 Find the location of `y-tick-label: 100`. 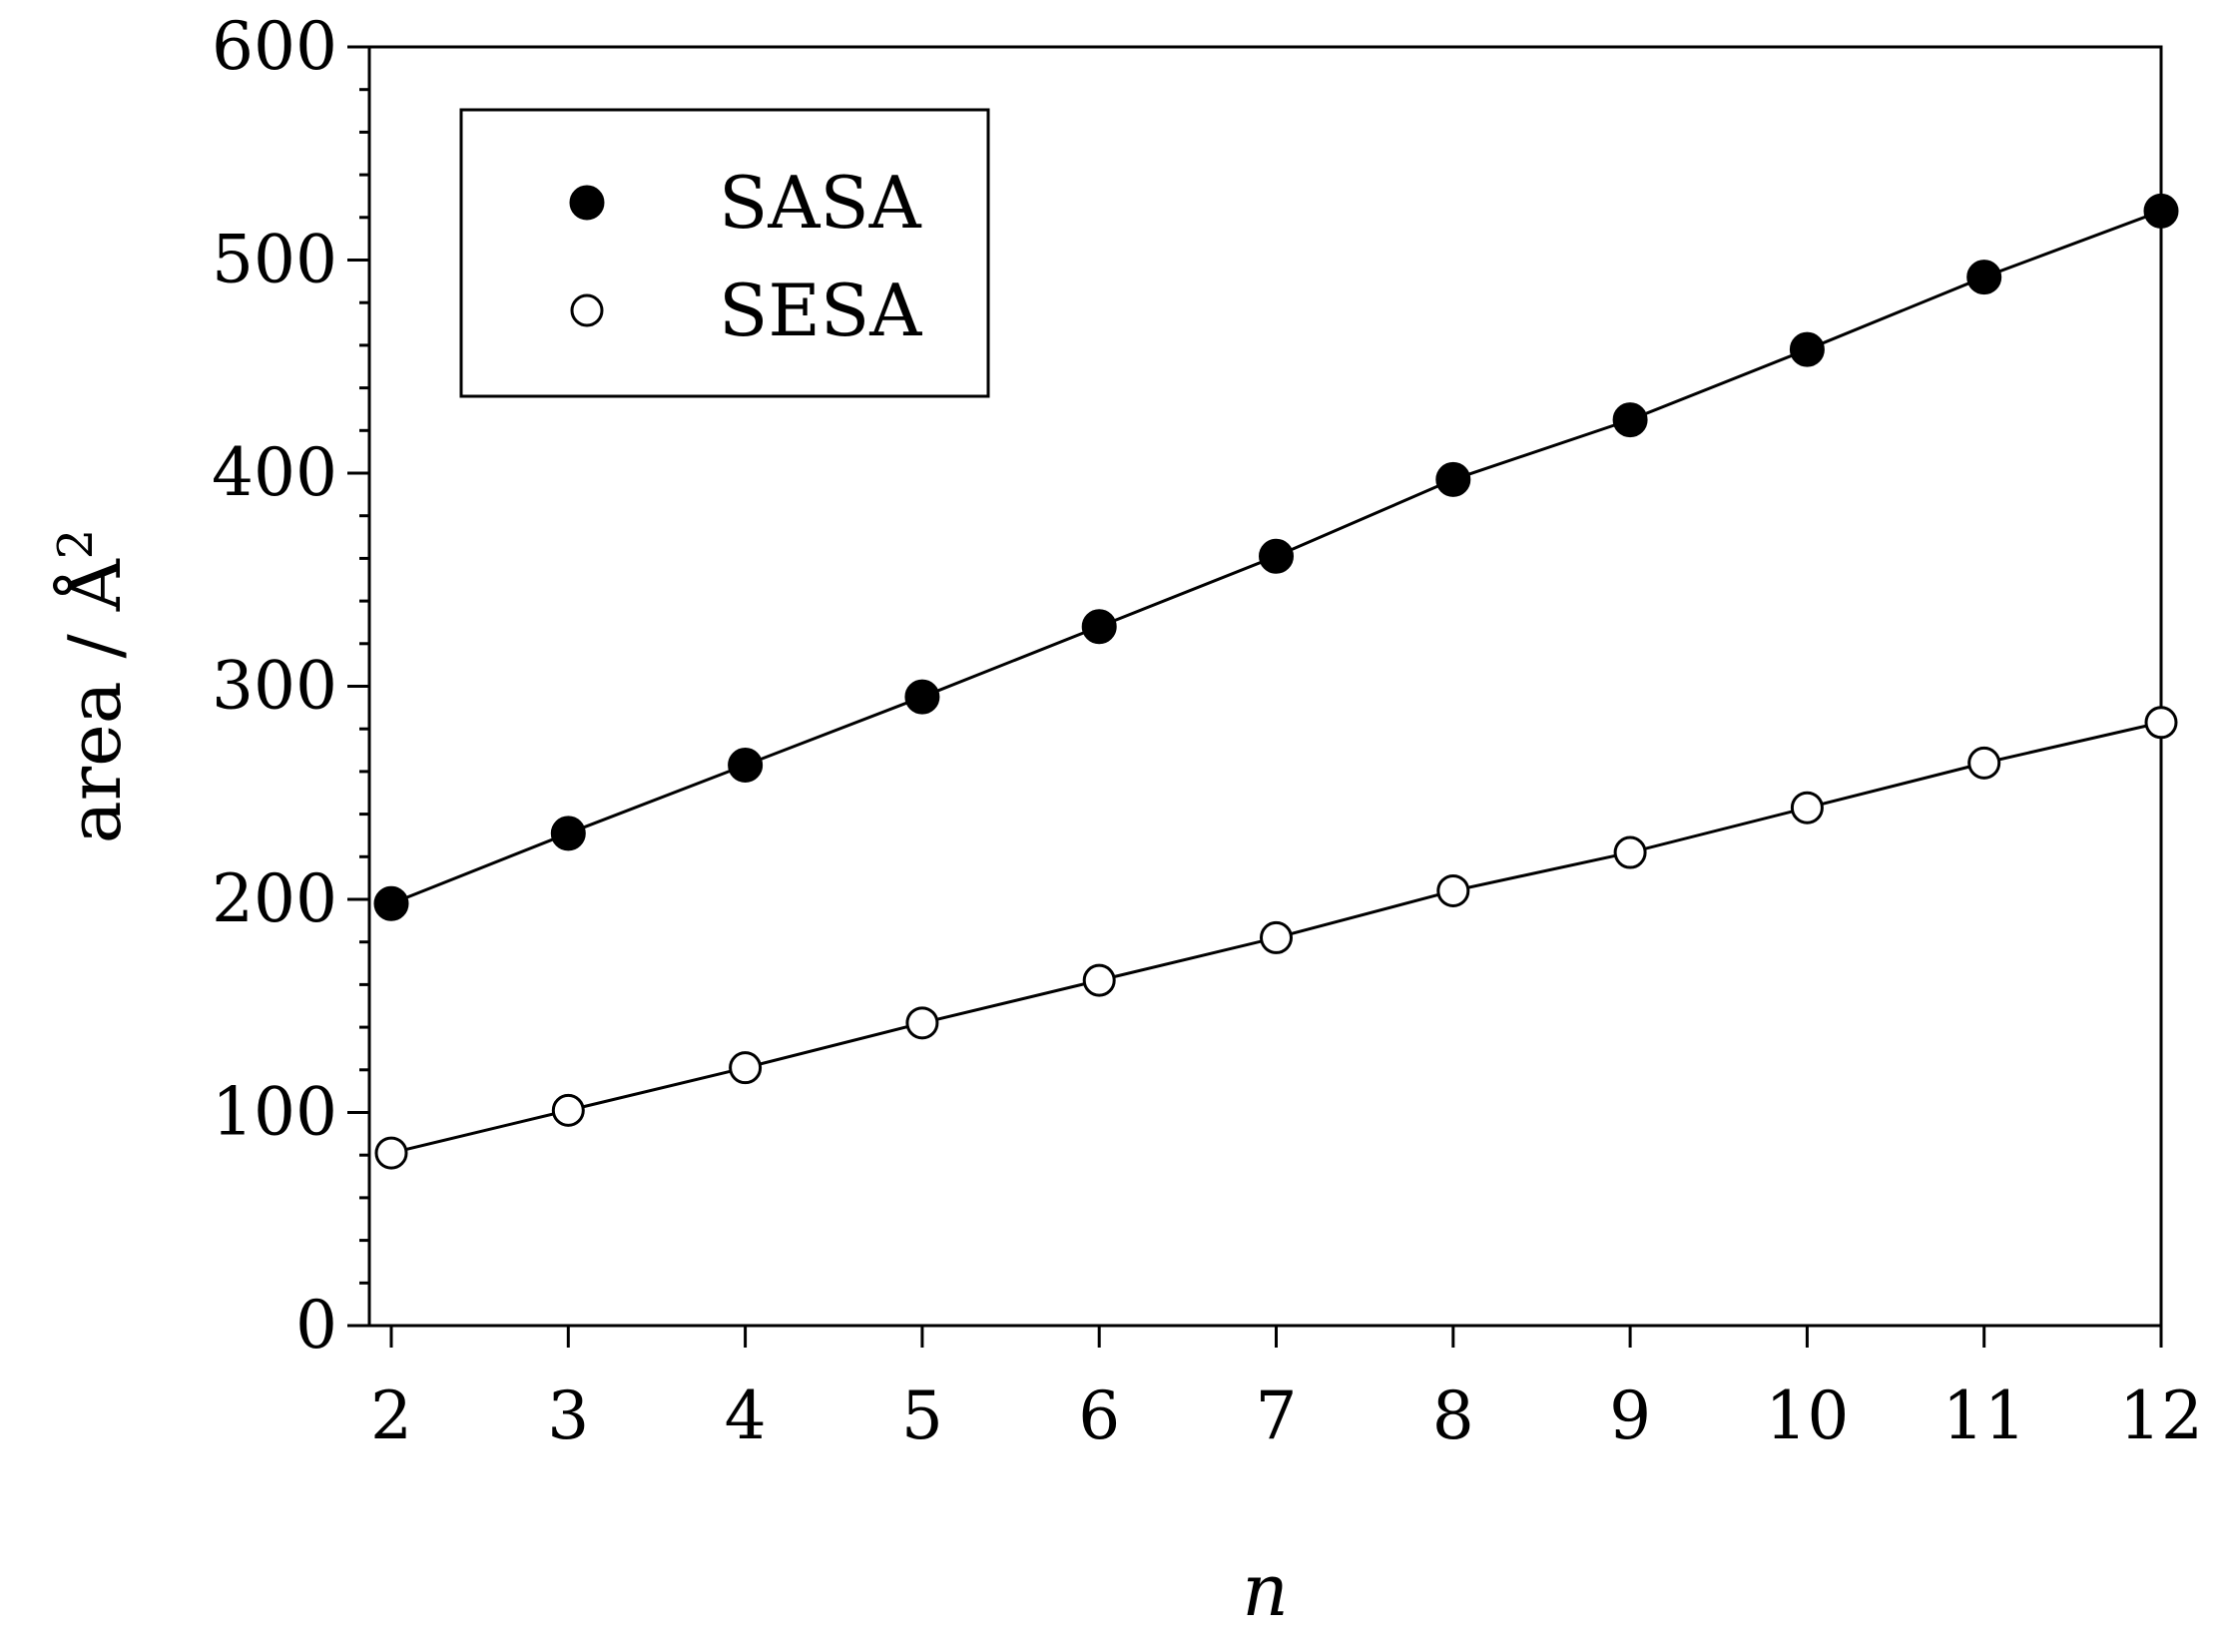

y-tick-label: 100 is located at coordinates (274, 1112).